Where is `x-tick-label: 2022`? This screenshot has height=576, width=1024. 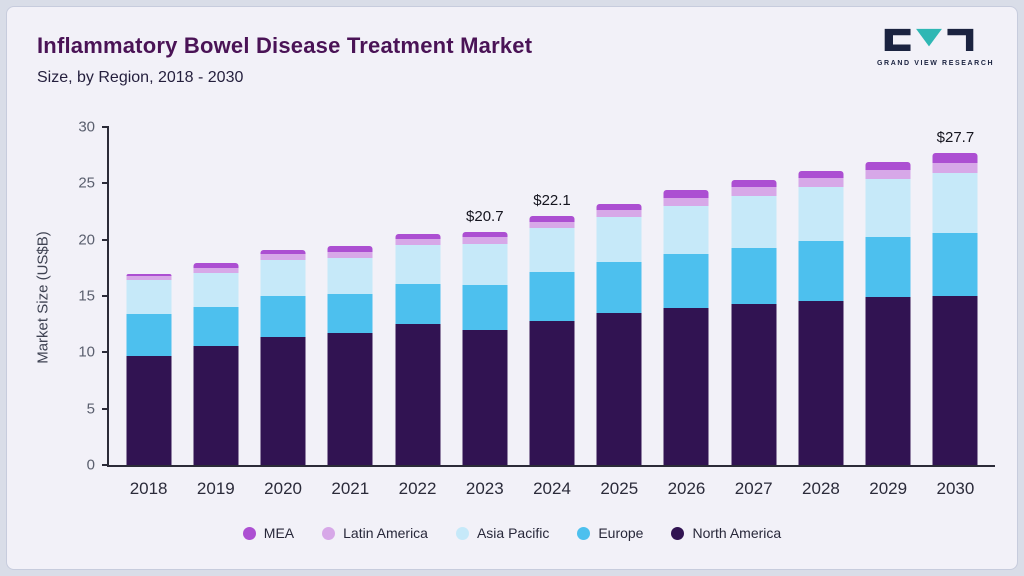 x-tick-label: 2022 is located at coordinates (417, 488).